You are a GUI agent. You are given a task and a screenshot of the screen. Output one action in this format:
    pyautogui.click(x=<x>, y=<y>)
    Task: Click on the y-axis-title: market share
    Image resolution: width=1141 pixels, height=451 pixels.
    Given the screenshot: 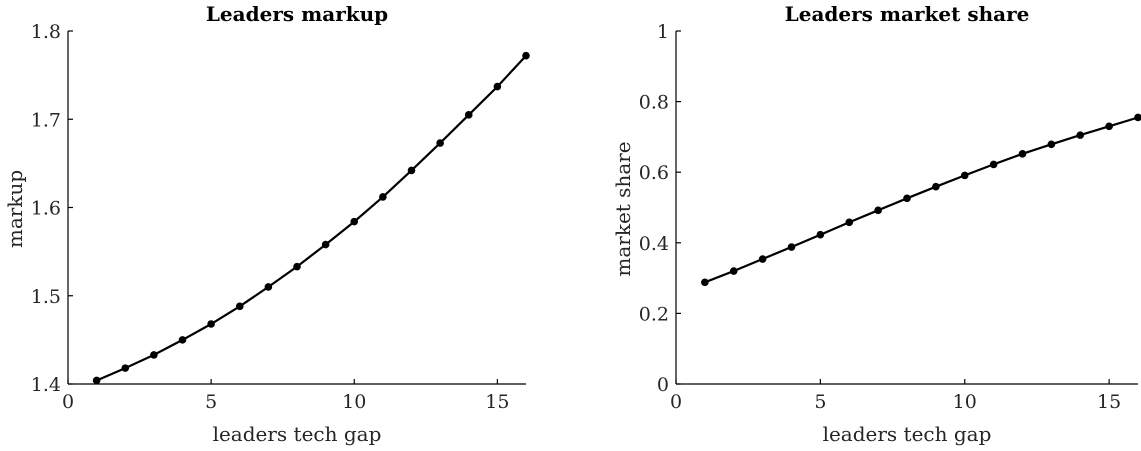 What is the action you would take?
    pyautogui.click(x=623, y=208)
    